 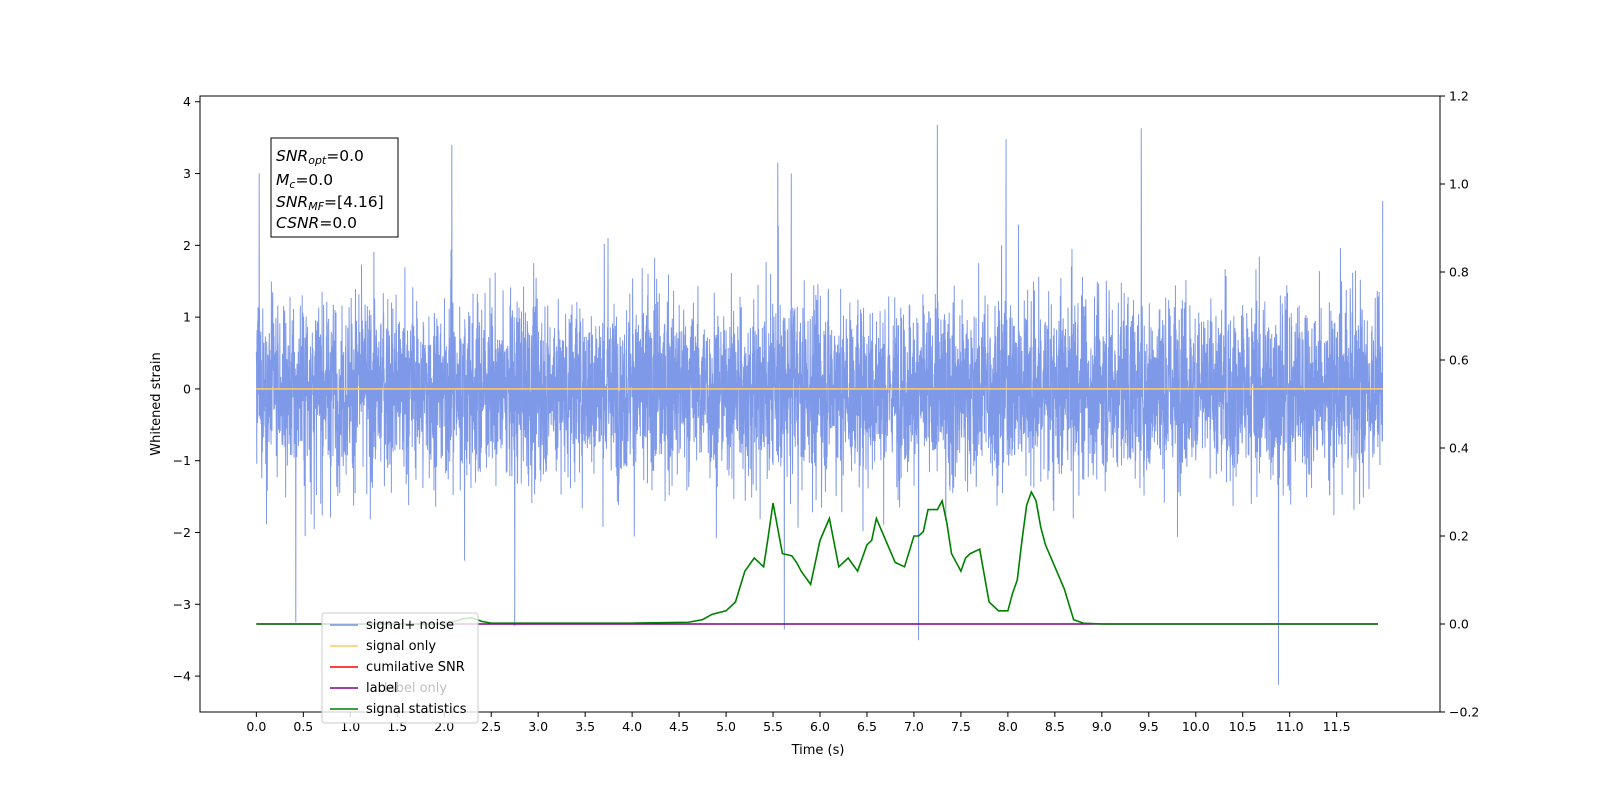 I want to click on y-right-tick-label: 0.4, so click(x=1459, y=448).